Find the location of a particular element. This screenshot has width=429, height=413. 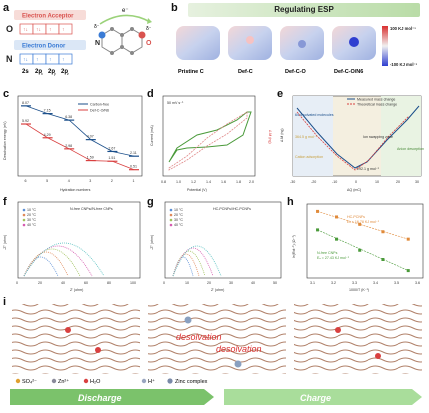

c-xlabel: Hydration numbers is located at coordinates (75, 190).